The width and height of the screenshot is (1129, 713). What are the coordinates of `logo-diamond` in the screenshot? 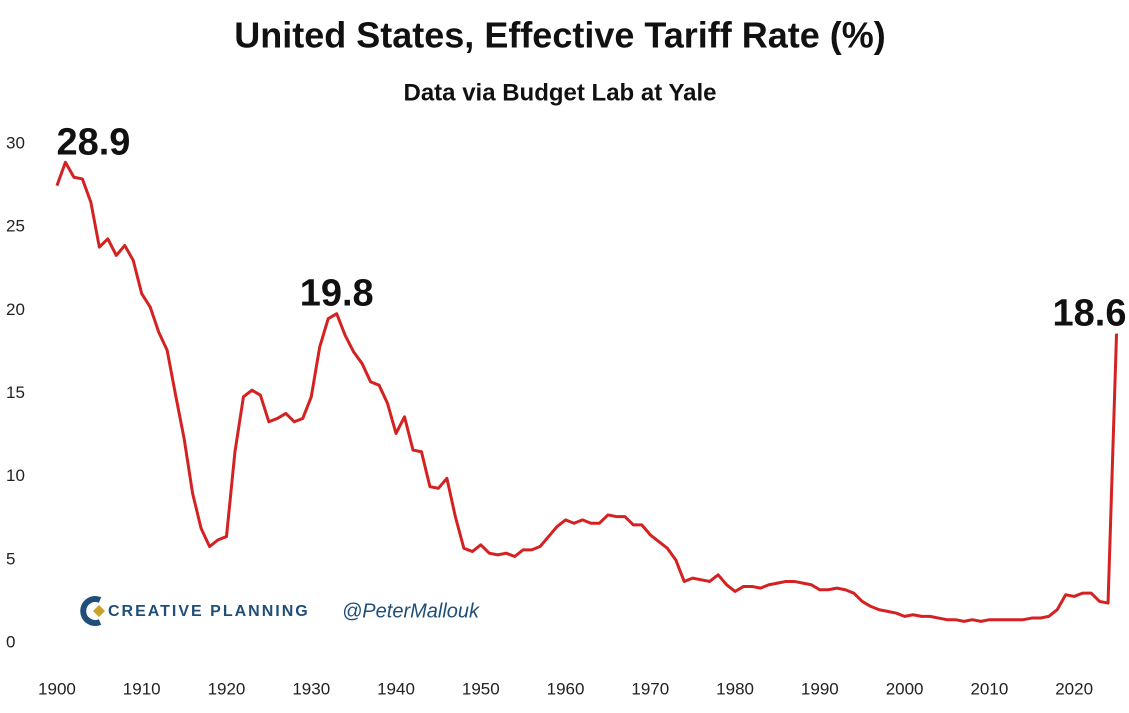 It's located at (99, 611).